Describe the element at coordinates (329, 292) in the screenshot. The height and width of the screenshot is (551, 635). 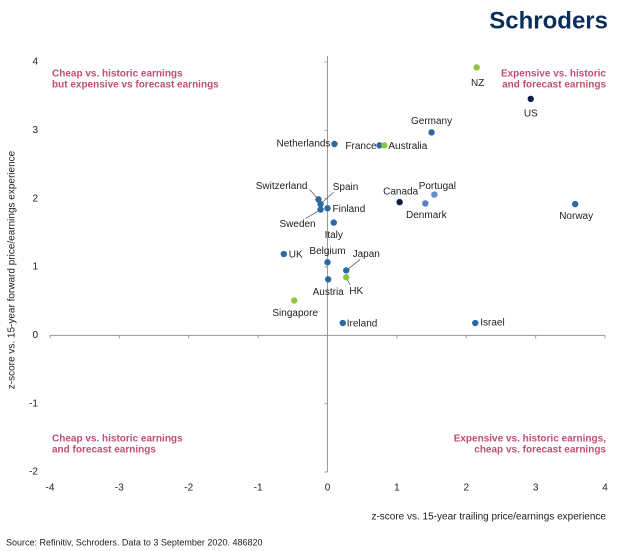
I see `point-label: Austria` at that location.